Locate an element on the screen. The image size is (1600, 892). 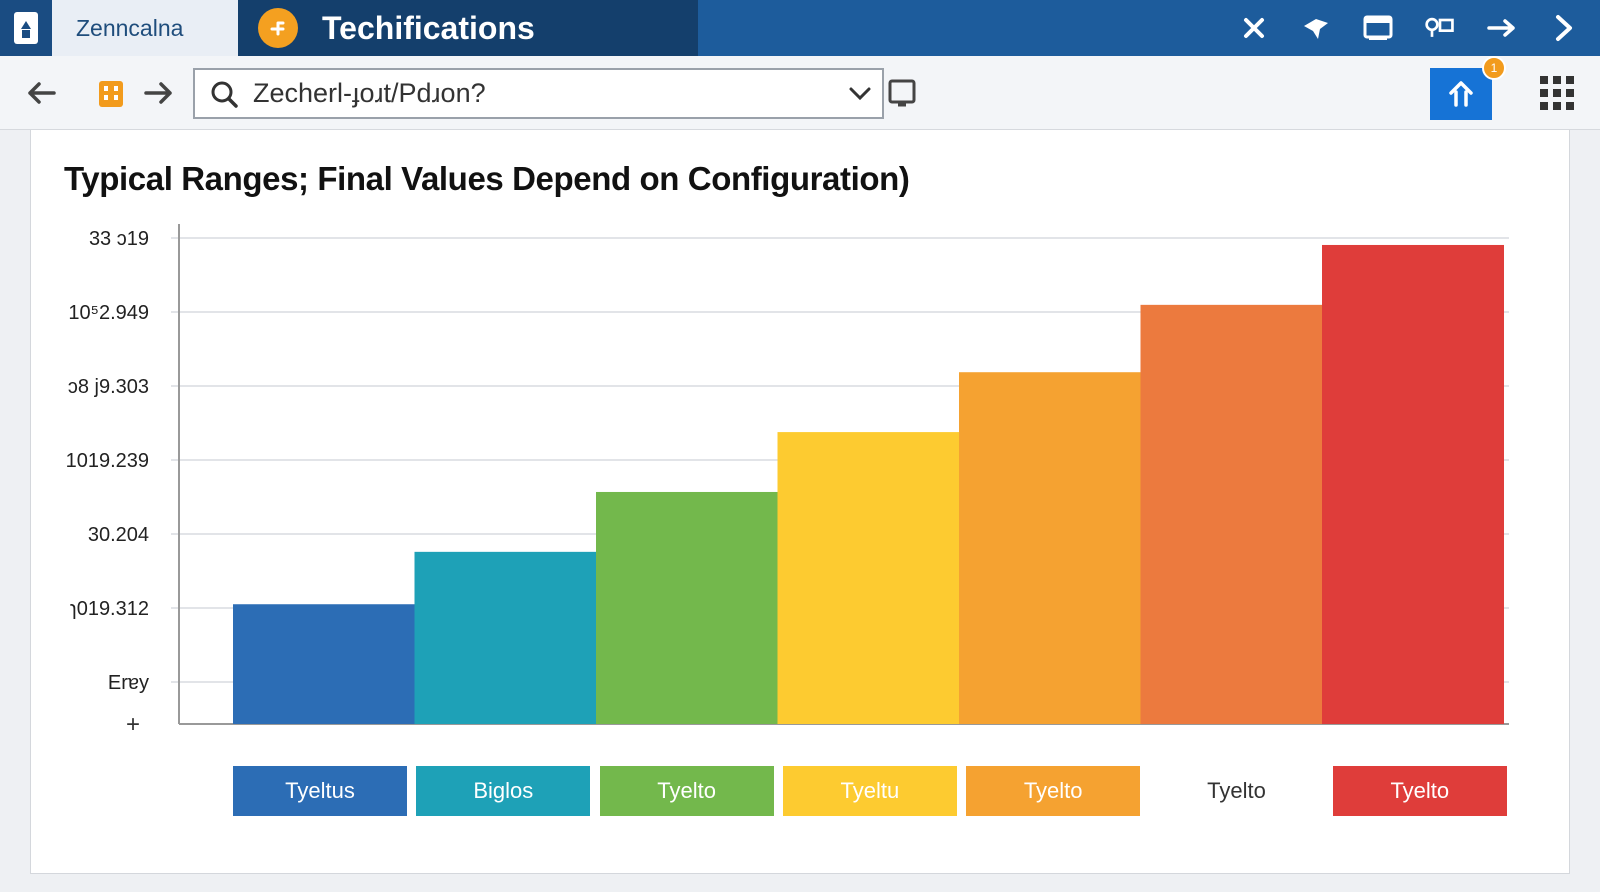
home-icon is located at coordinates (1461, 94).